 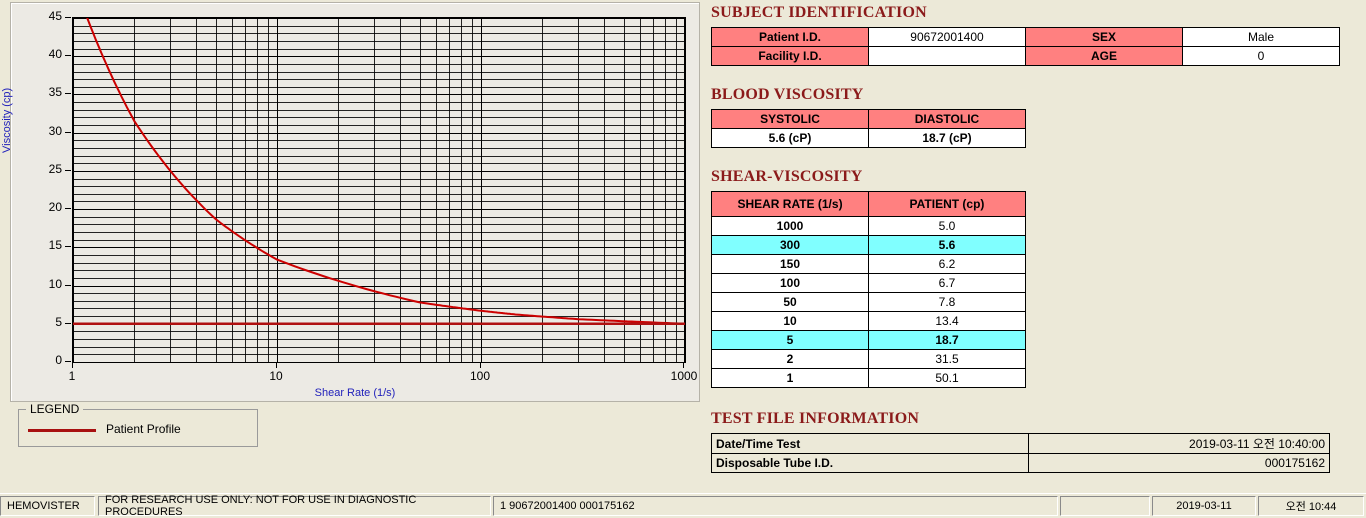 What do you see at coordinates (870, 463) in the screenshot?
I see `tube-id-label: Disposable Tube I.D.` at bounding box center [870, 463].